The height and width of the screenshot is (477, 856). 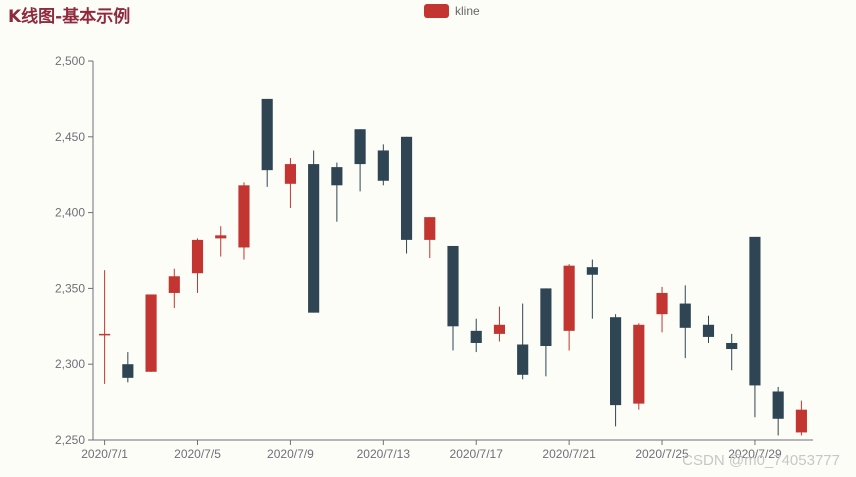 What do you see at coordinates (755, 454) in the screenshot?
I see `x-tick-label: 2020/7/29` at bounding box center [755, 454].